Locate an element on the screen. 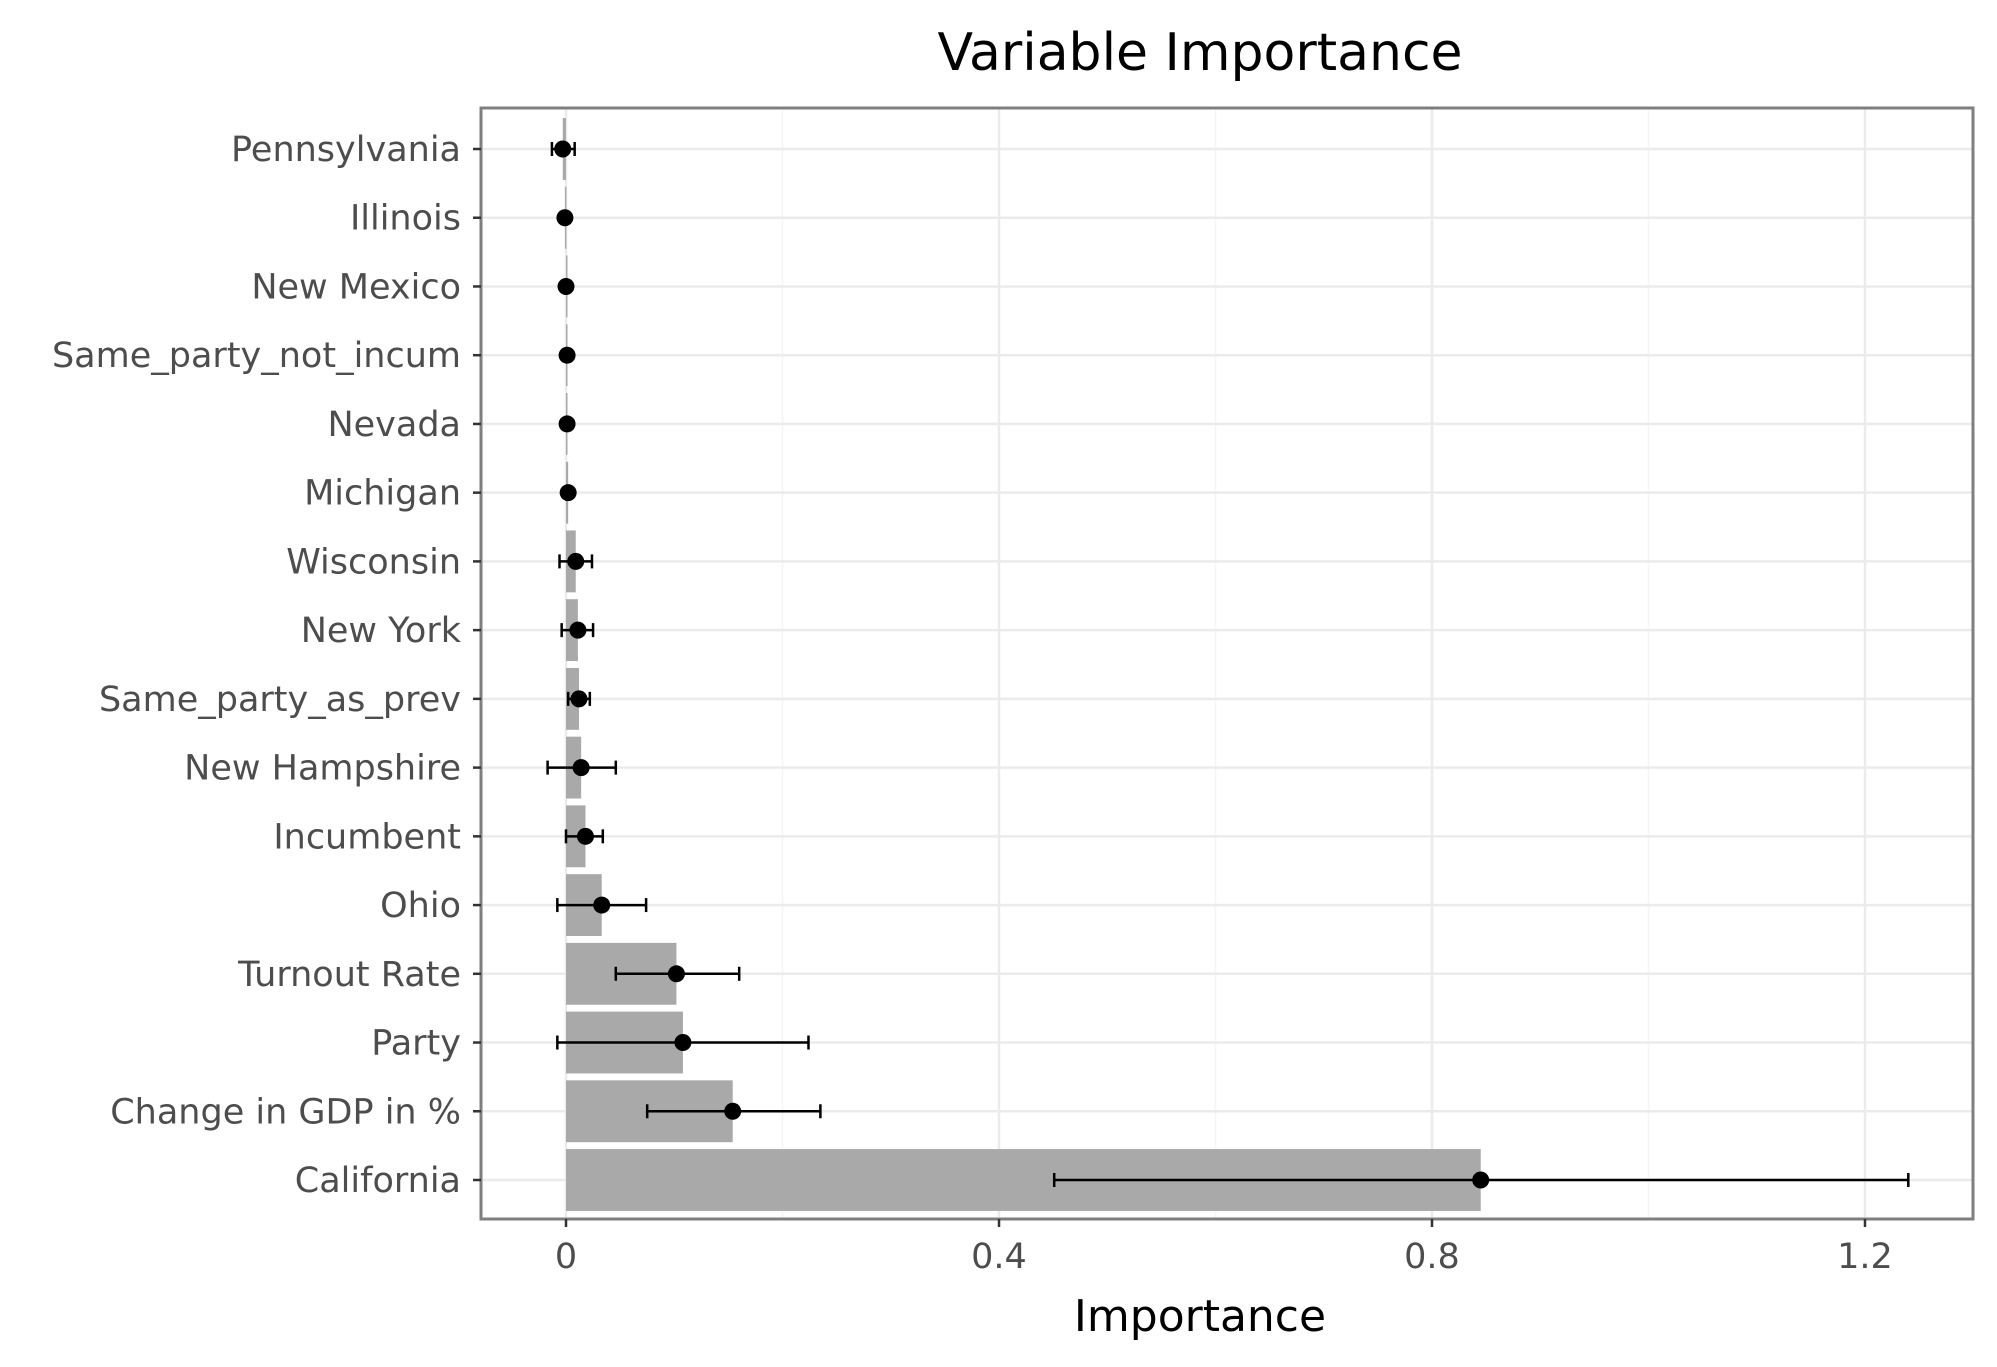  y-tick-label: Pennsylvania is located at coordinates (346, 150).